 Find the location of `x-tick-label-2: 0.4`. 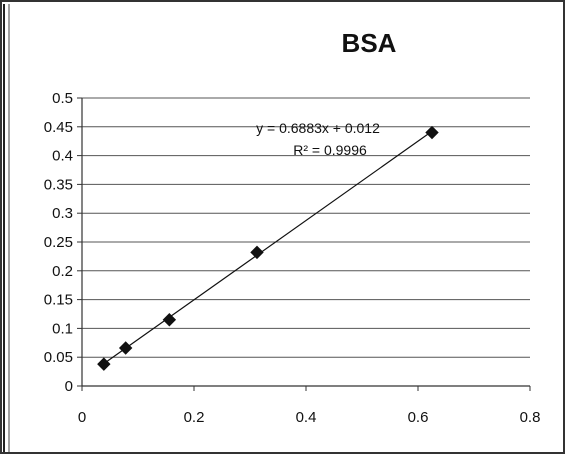

x-tick-label-2: 0.4 is located at coordinates (306, 417).